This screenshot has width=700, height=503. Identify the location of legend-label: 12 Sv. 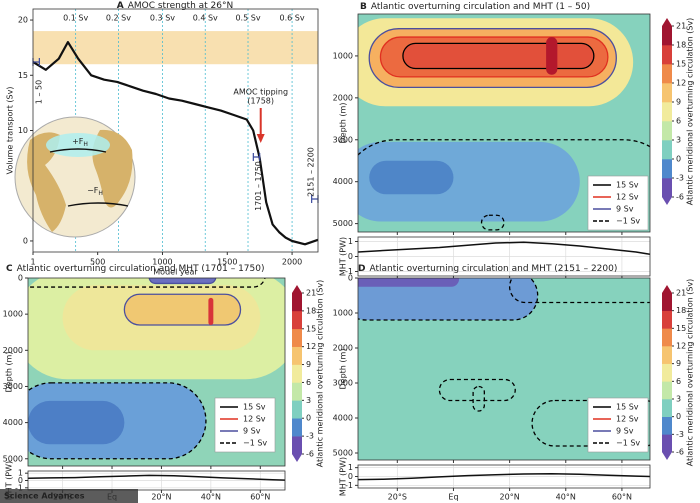
(254, 419).